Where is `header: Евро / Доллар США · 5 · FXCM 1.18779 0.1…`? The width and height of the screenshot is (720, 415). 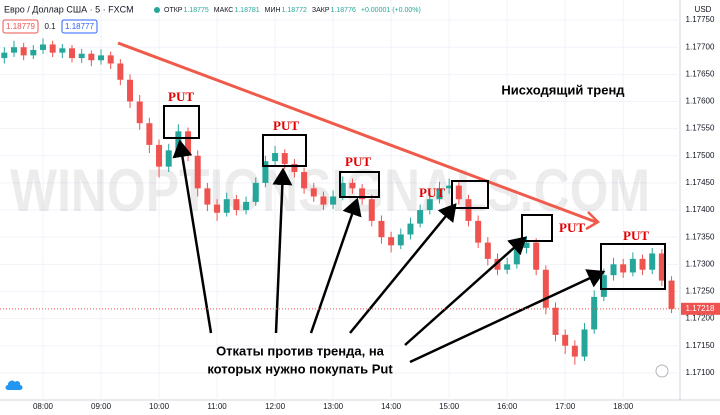 header: Евро / Доллар США · 5 · FXCM 1.18779 0.1… is located at coordinates (357, 19).